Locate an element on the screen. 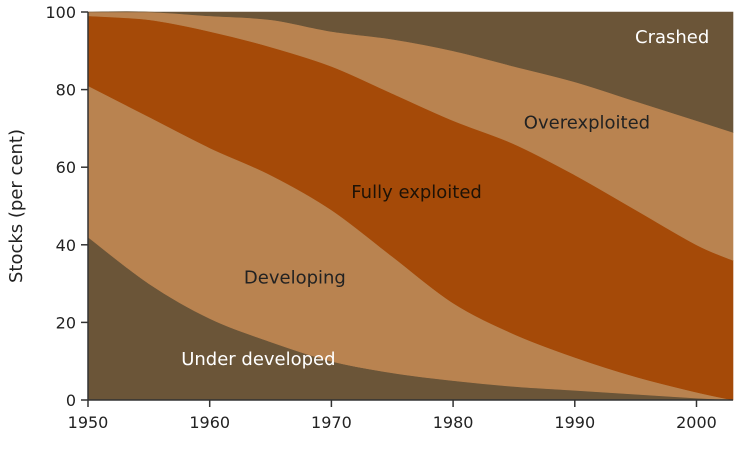 The height and width of the screenshot is (450, 750). y-tick-label-20: 20 is located at coordinates (66, 322).